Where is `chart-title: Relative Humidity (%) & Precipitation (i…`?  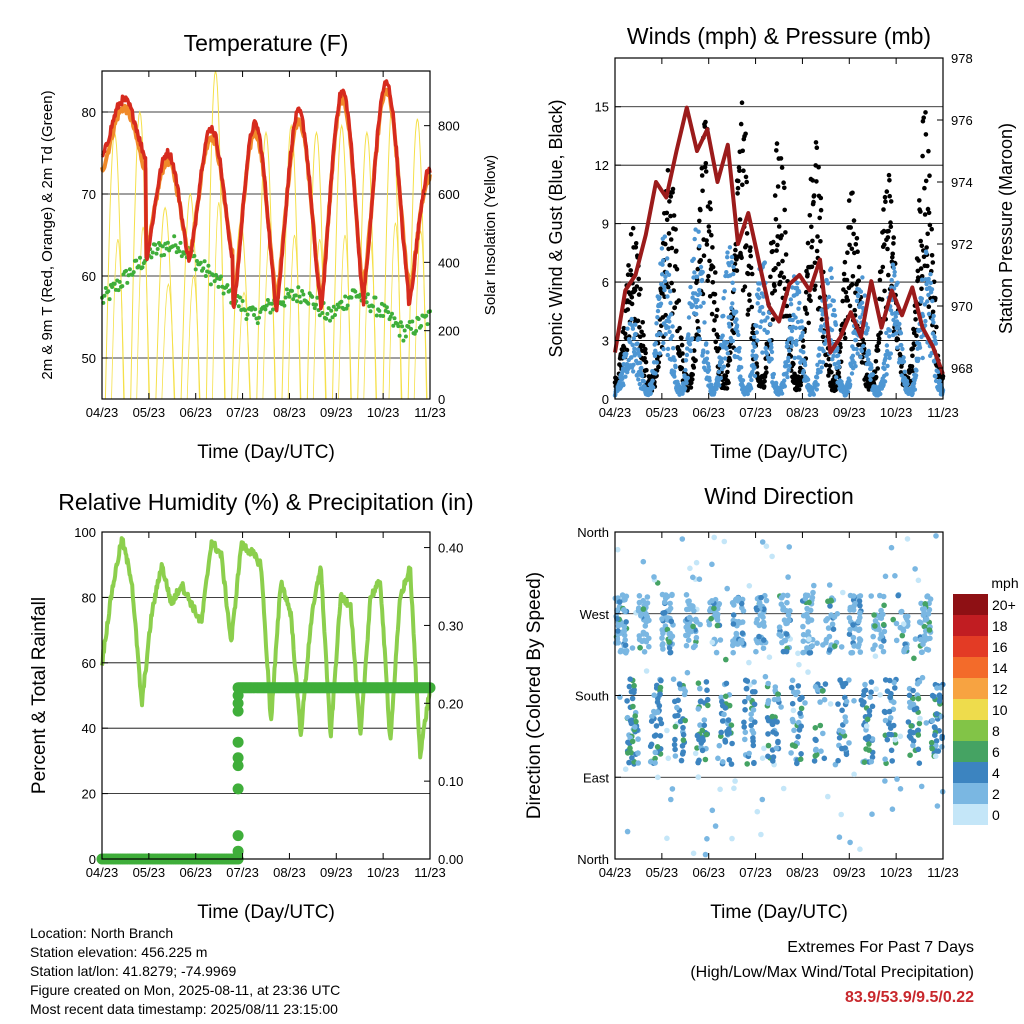 chart-title: Relative Humidity (%) & Precipitation (i… is located at coordinates (265, 502).